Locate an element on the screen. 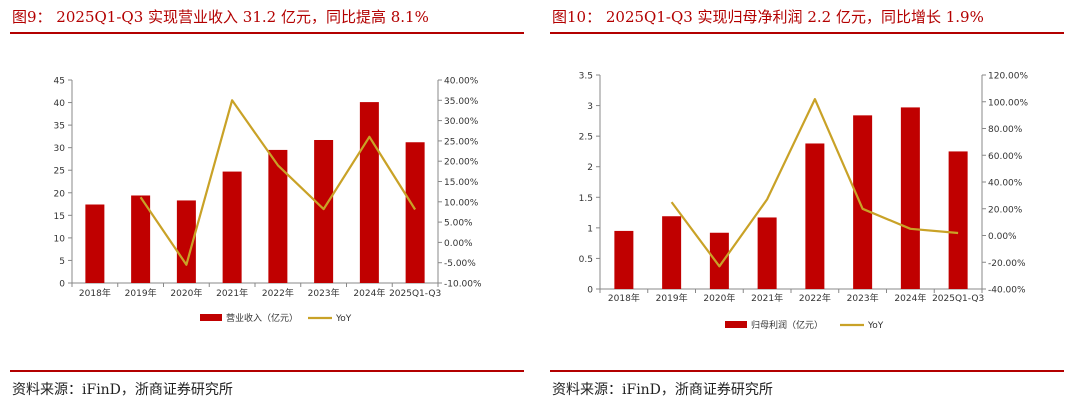  left-tick-label: 35 is located at coordinates (59, 127).